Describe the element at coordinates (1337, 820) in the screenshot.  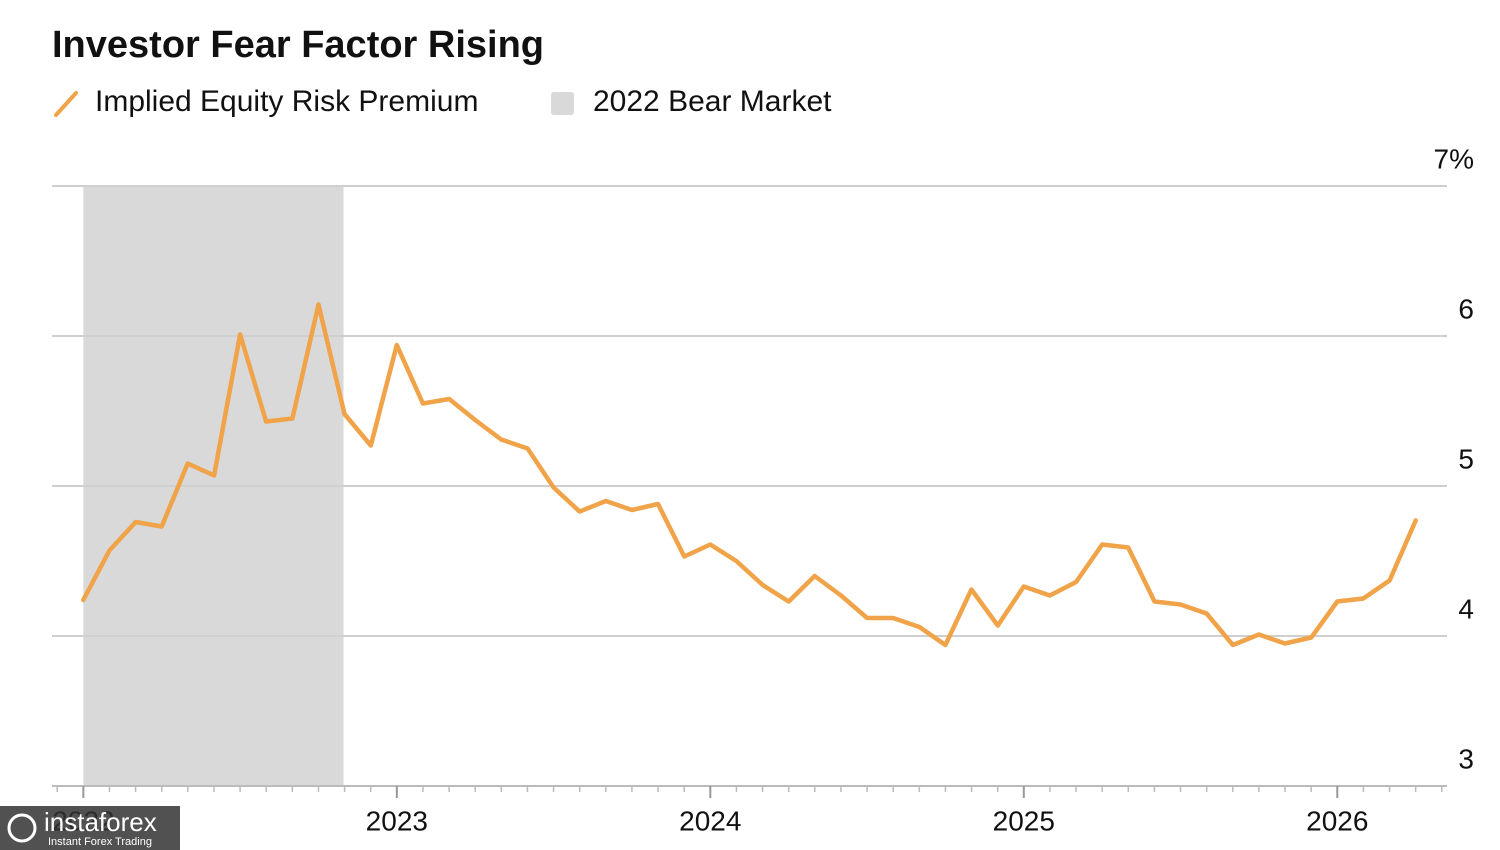
I see `x-tick-label: 2026` at that location.